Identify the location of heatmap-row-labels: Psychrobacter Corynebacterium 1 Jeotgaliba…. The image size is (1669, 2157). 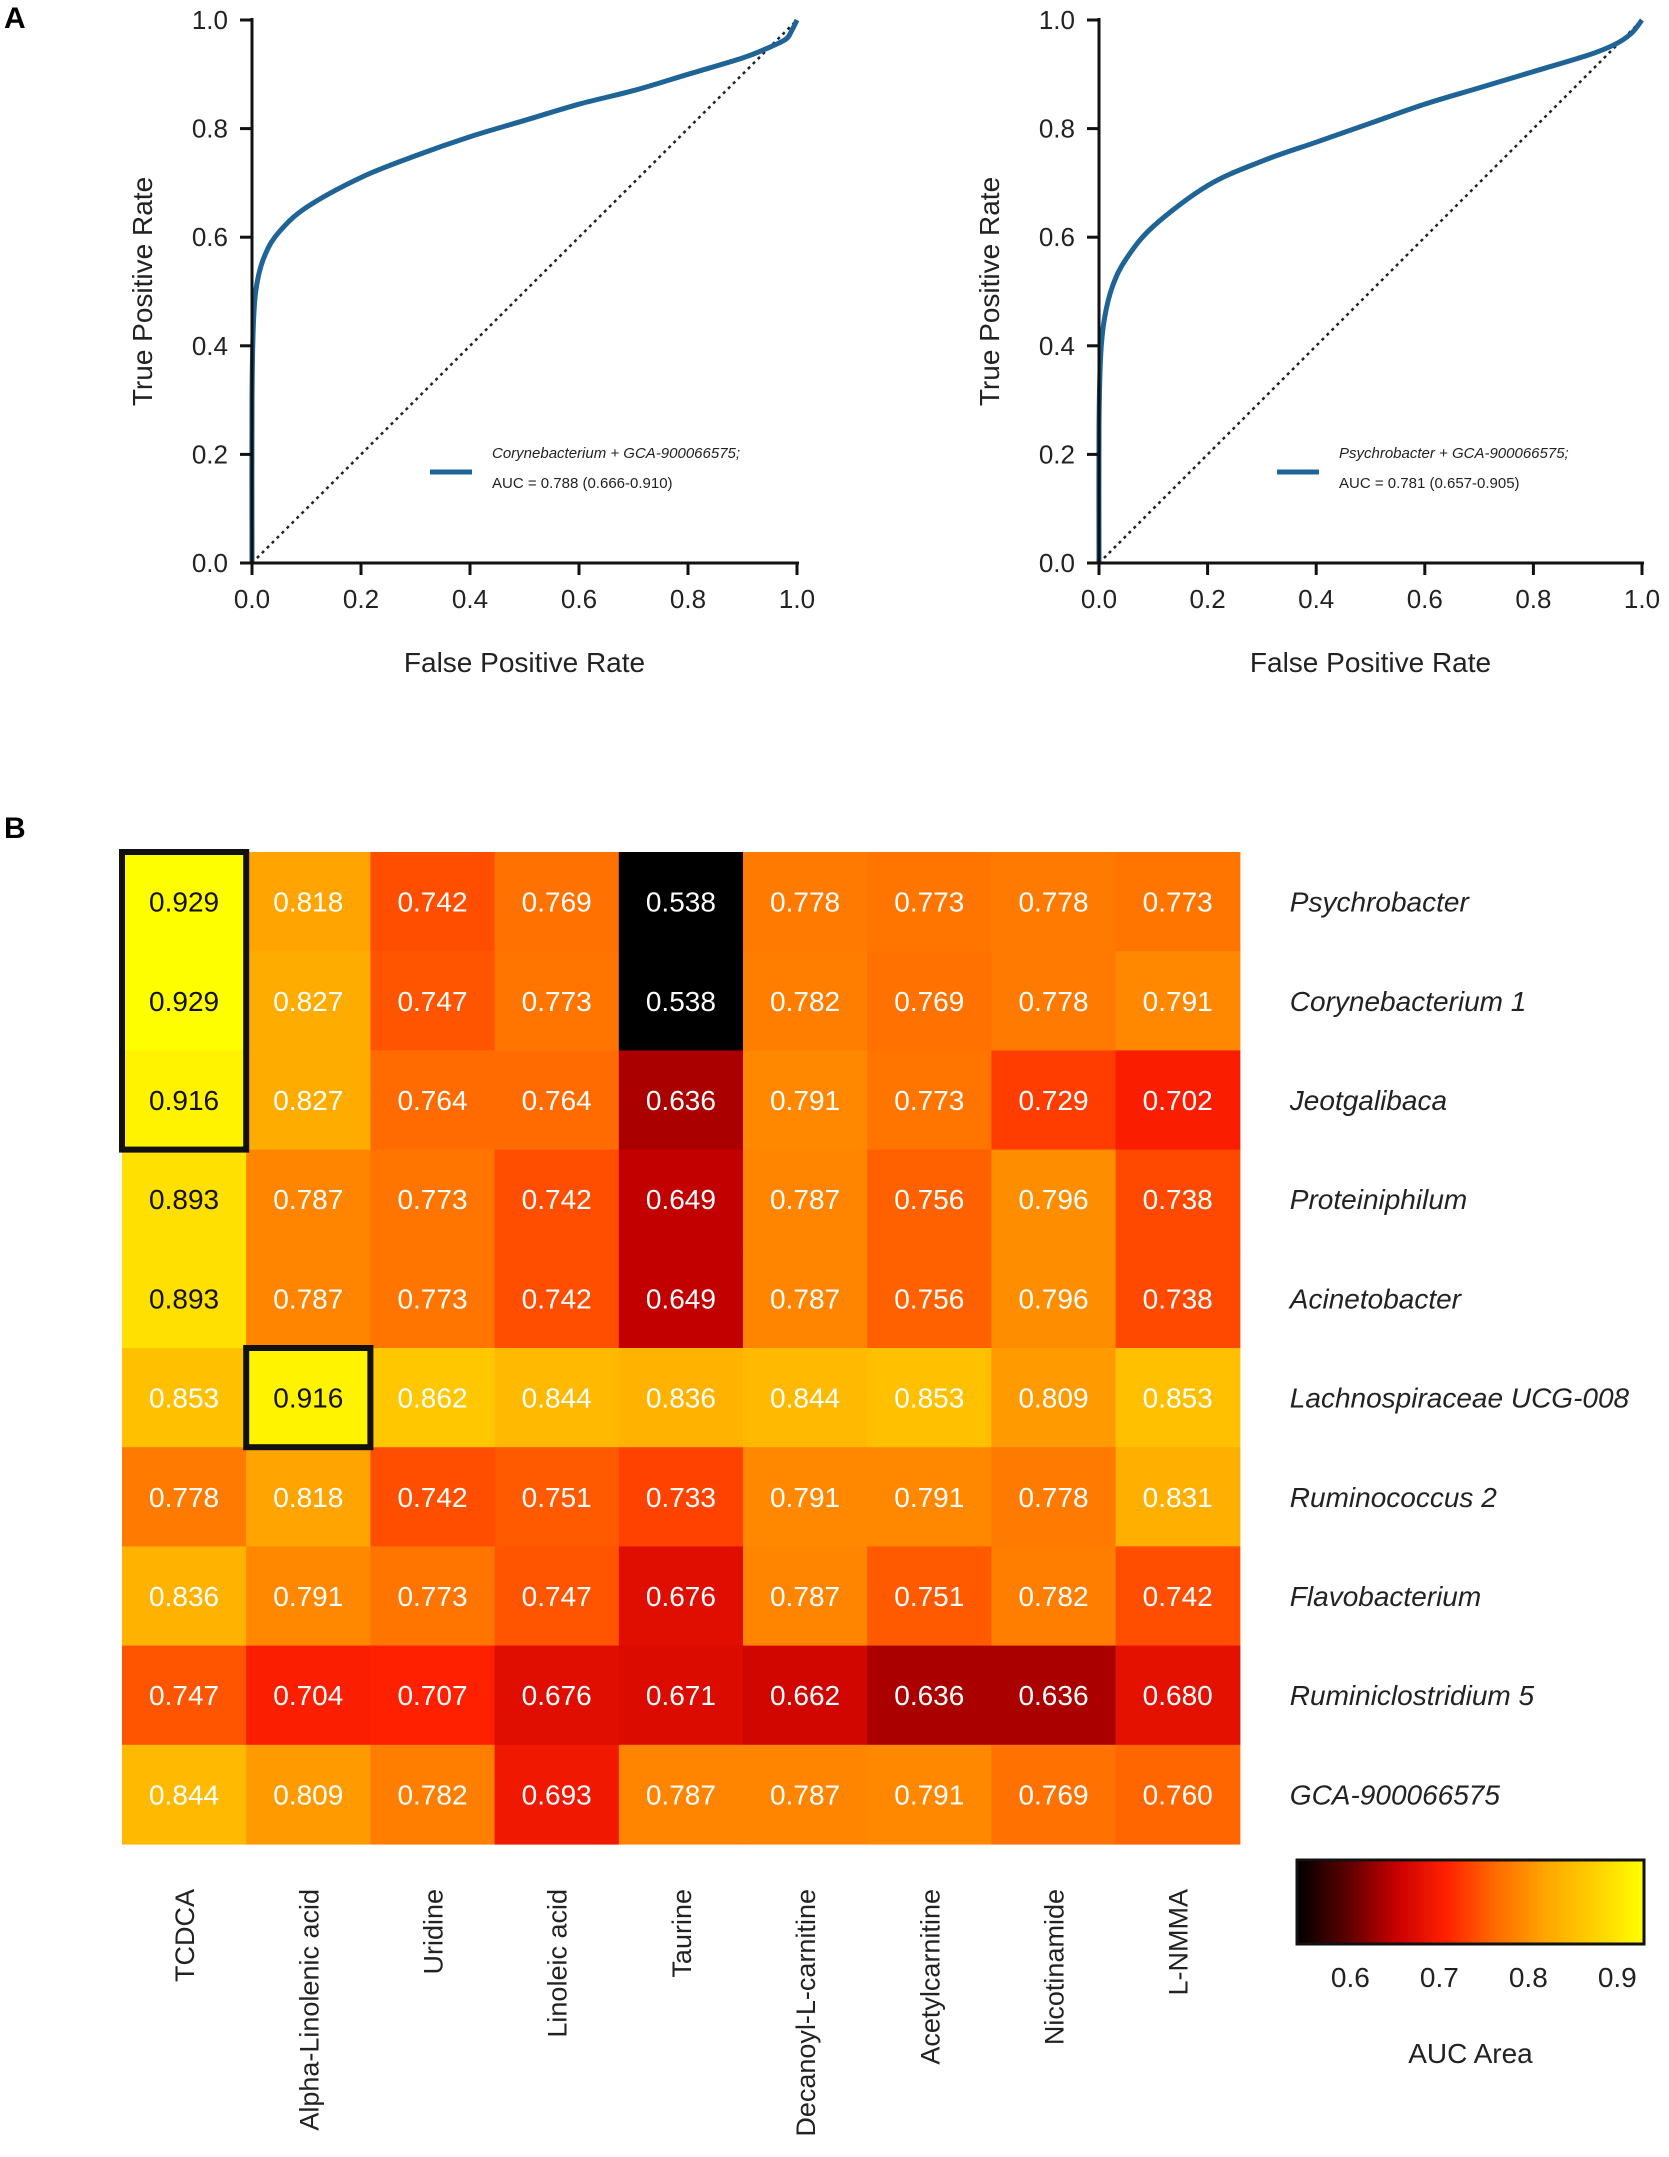
(1459, 1349).